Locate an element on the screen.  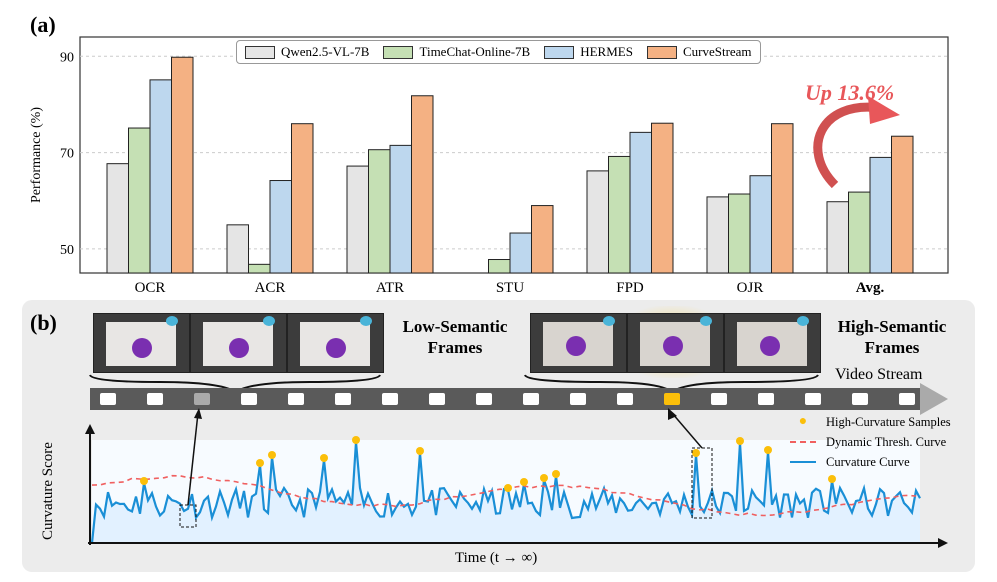
legend-label: CurveStream is located at coordinates (717, 51).